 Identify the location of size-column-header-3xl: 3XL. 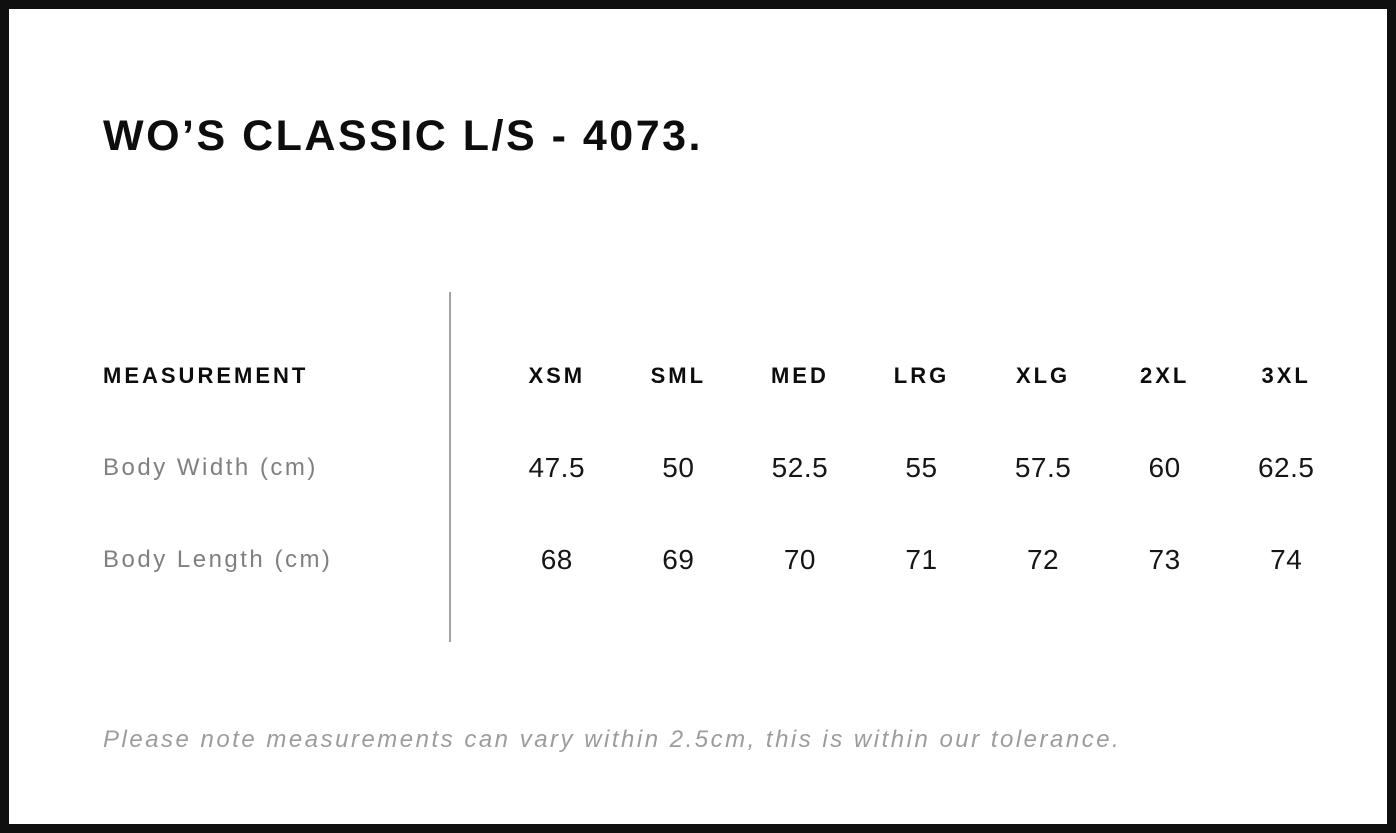
(1286, 375).